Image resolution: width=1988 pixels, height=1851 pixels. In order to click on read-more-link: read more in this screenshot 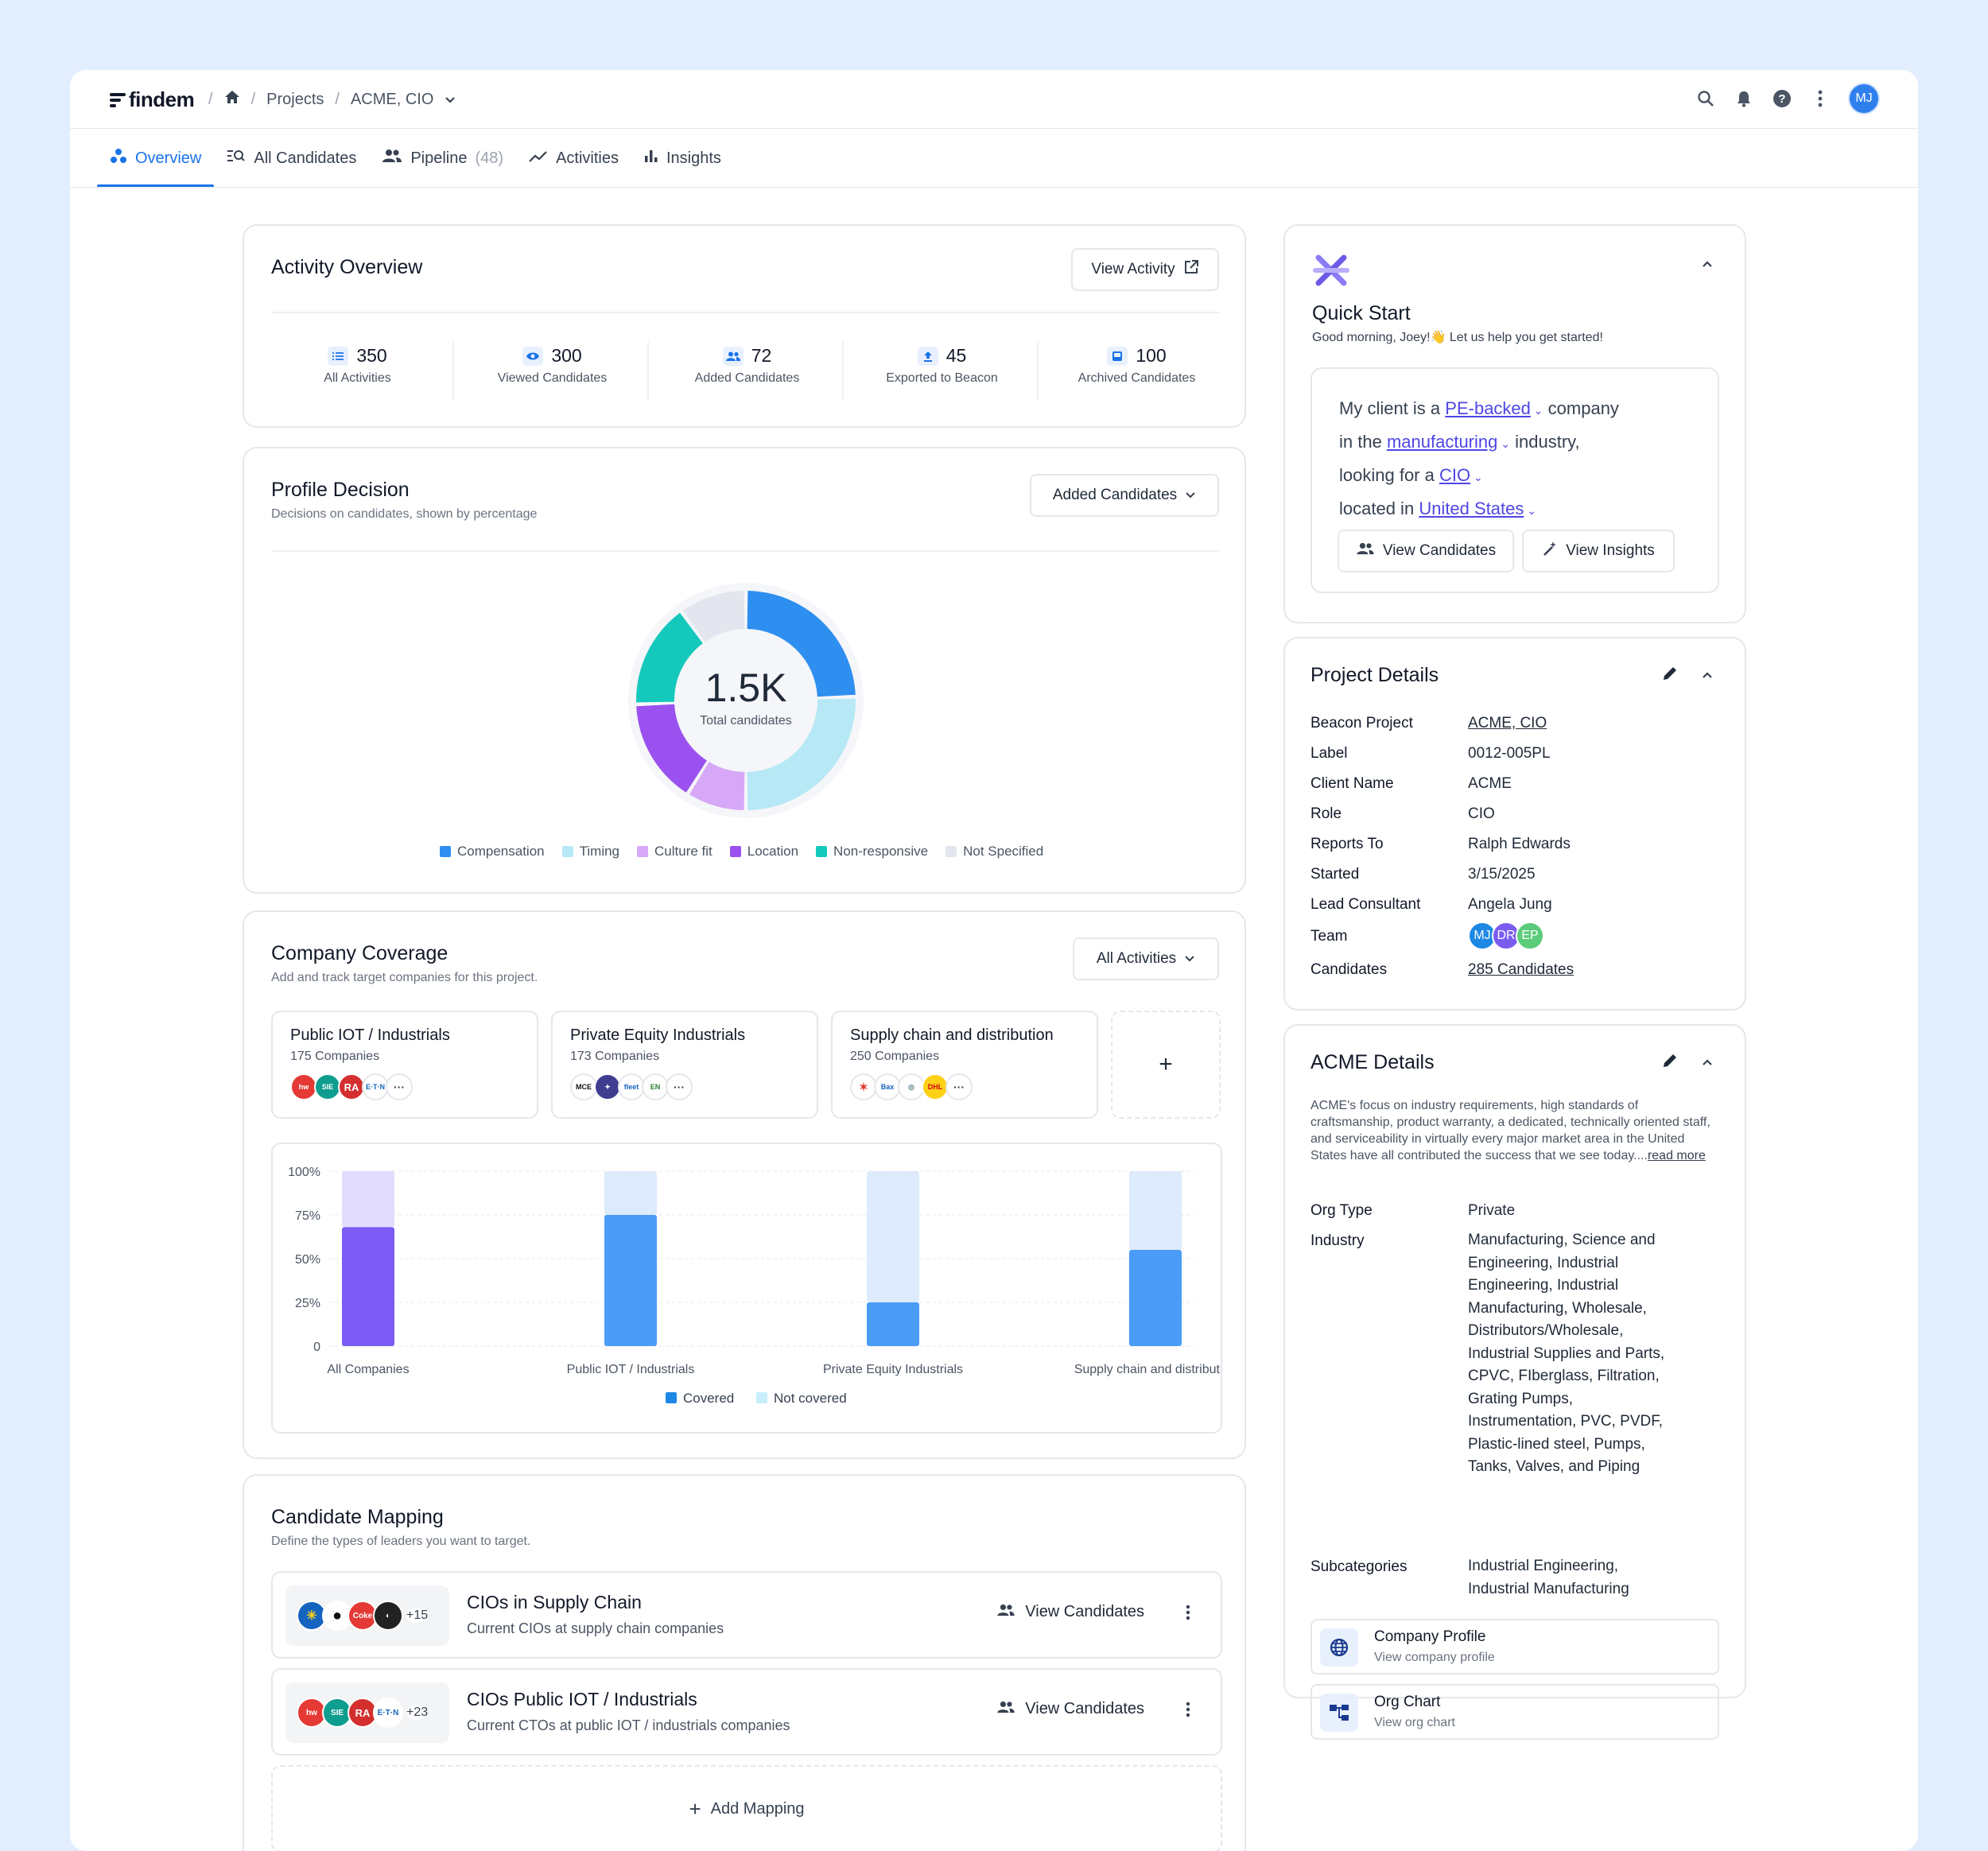, I will do `click(1676, 1155)`.